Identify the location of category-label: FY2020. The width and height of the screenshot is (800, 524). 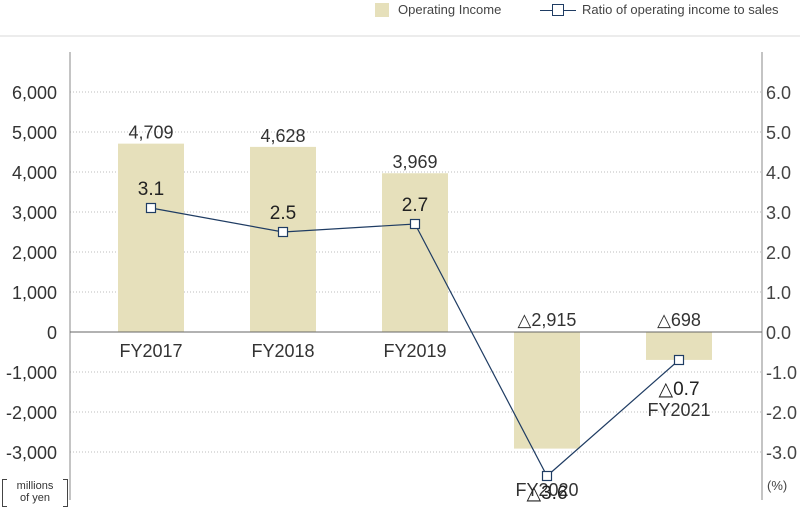
(546, 490).